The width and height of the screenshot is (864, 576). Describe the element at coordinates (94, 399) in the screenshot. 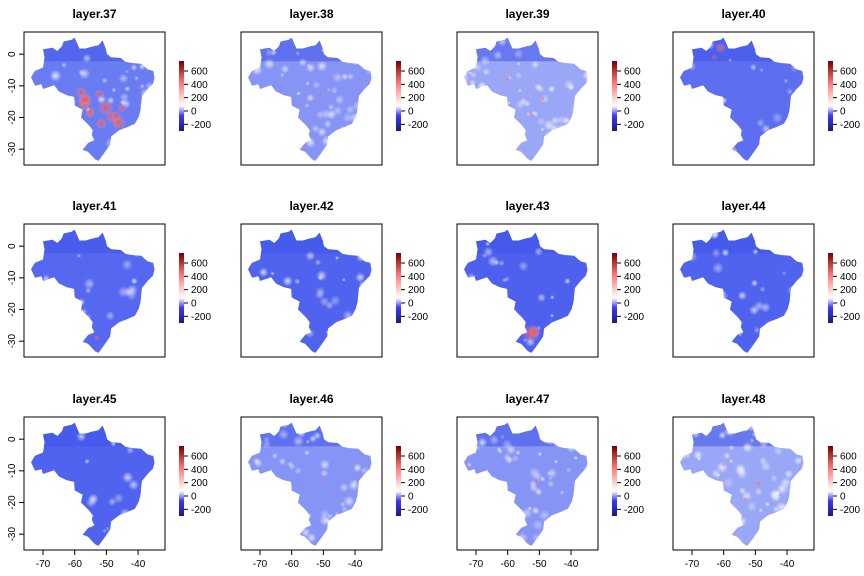

I see `panel-title: layer.45` at that location.